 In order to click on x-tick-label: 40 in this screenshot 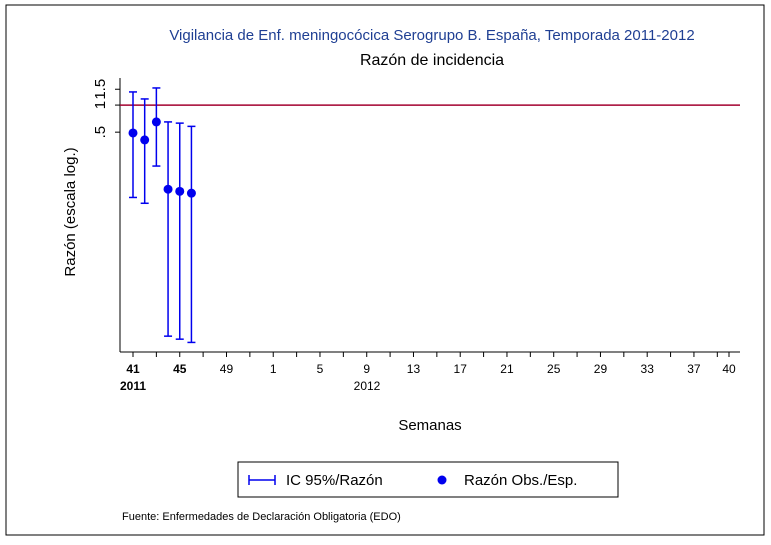, I will do `click(729, 369)`.